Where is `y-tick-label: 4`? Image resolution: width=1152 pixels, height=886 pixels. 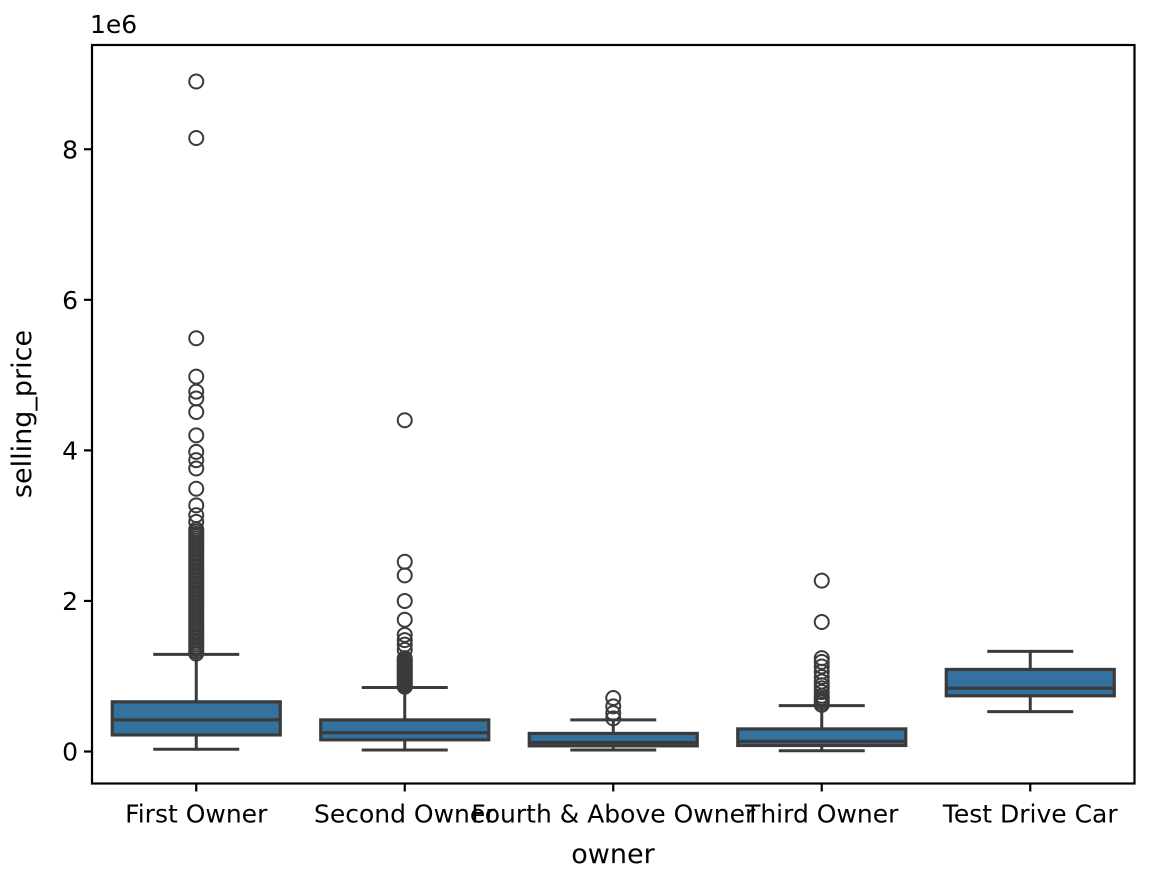 y-tick-label: 4 is located at coordinates (70, 450).